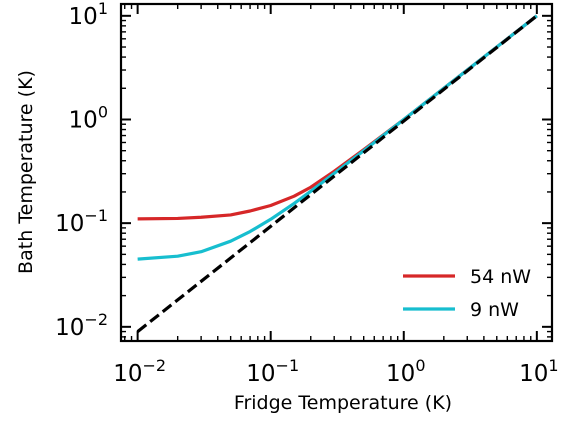 This screenshot has width=586, height=424. I want to click on y-tick-exponent: 1, so click(103, 9).